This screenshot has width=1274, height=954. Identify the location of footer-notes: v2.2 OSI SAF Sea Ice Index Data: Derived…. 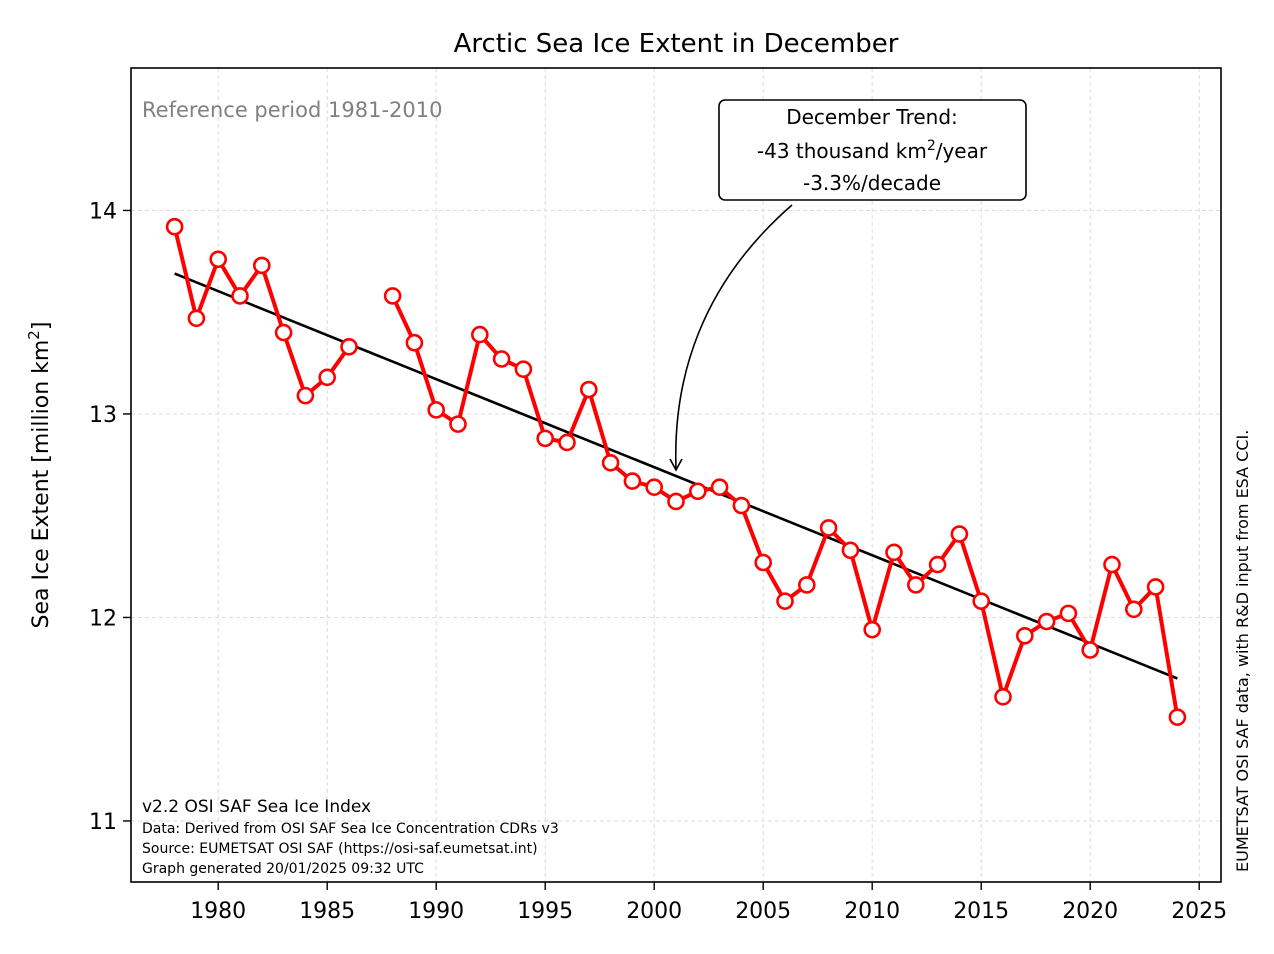
(350, 837).